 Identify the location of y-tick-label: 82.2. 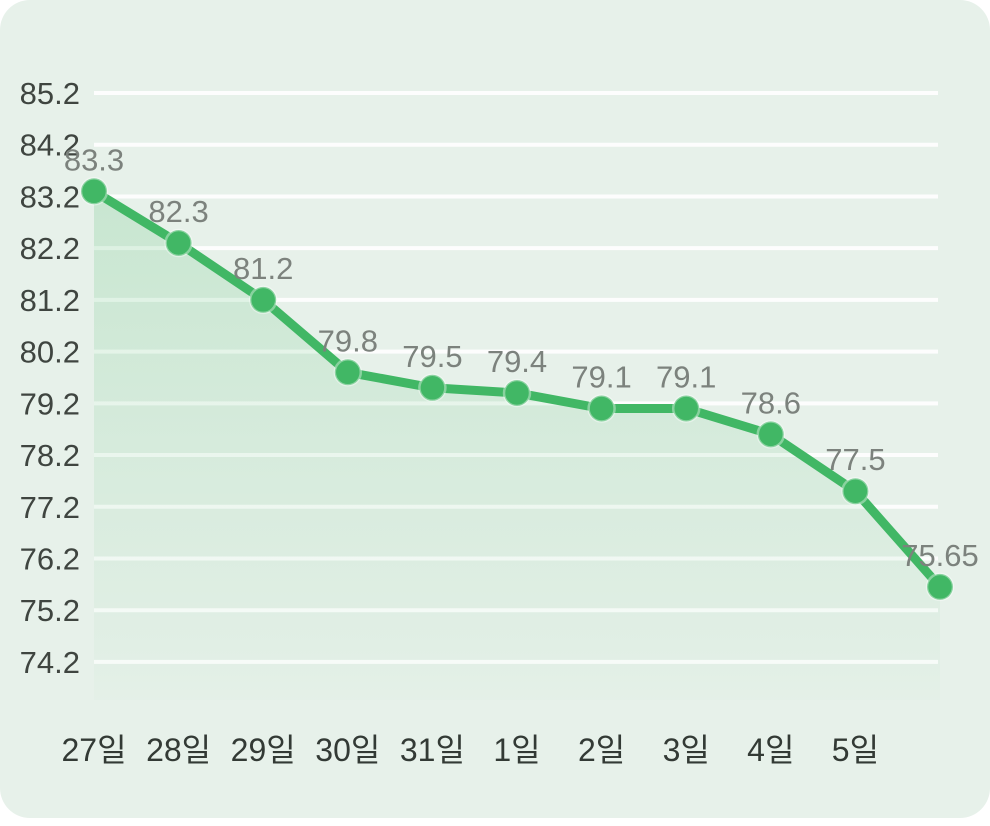
(50, 248).